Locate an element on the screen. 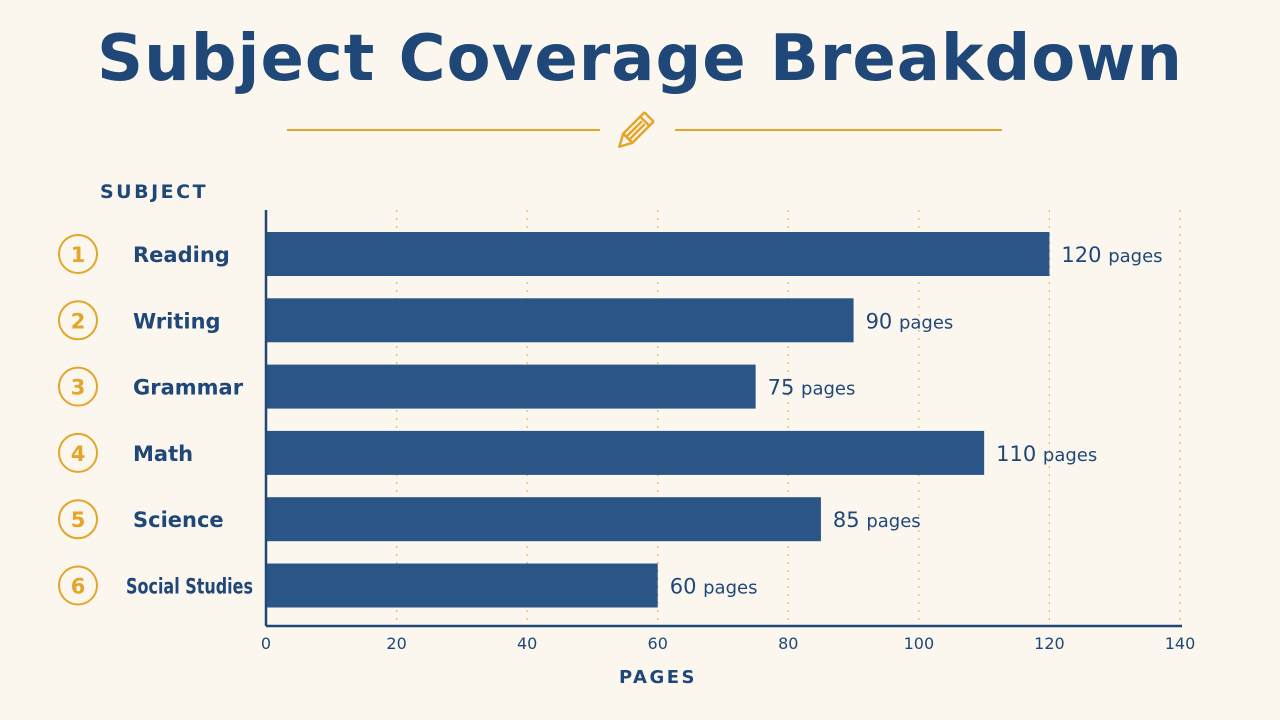 Image resolution: width=1280 pixels, height=720 pixels. rank-number: 3 is located at coordinates (78, 388).